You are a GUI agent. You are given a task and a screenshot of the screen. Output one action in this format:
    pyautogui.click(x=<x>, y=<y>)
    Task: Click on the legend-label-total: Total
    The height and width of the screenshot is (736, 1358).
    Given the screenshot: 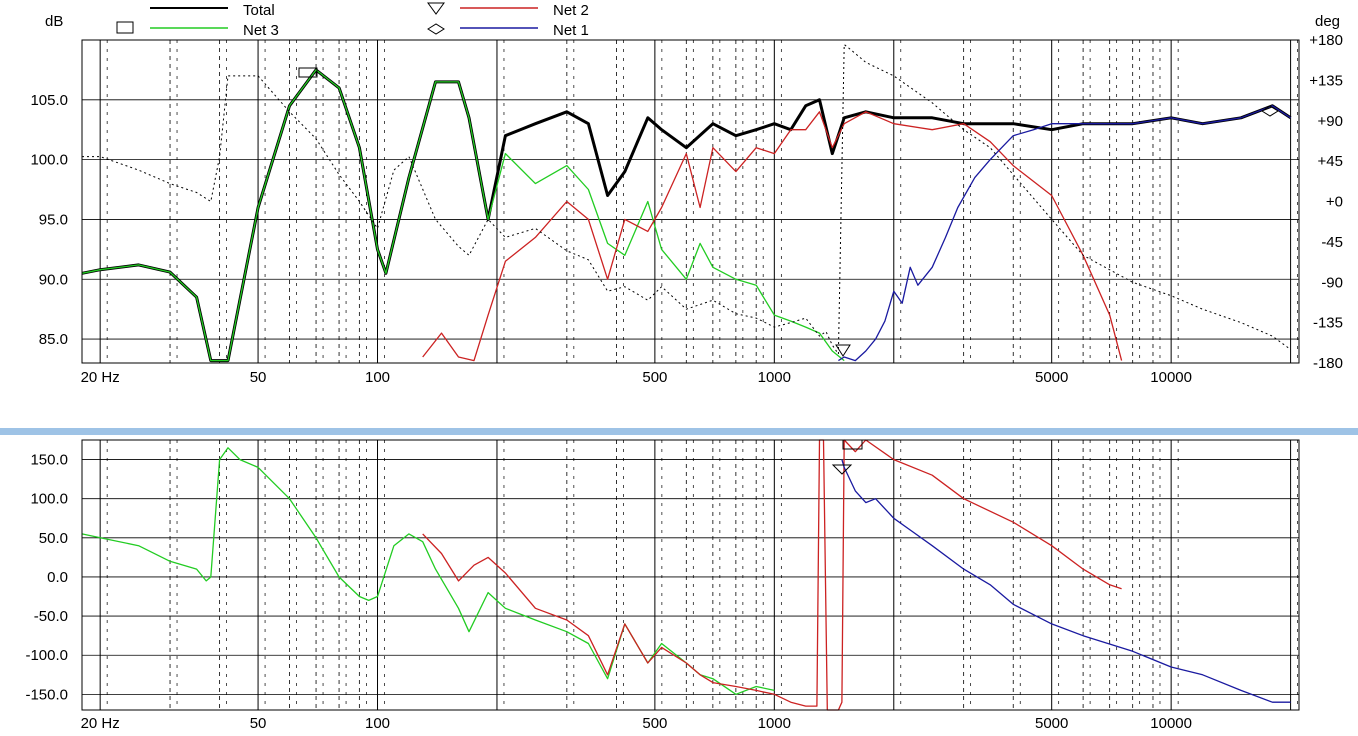 What is the action you would take?
    pyautogui.click(x=259, y=10)
    